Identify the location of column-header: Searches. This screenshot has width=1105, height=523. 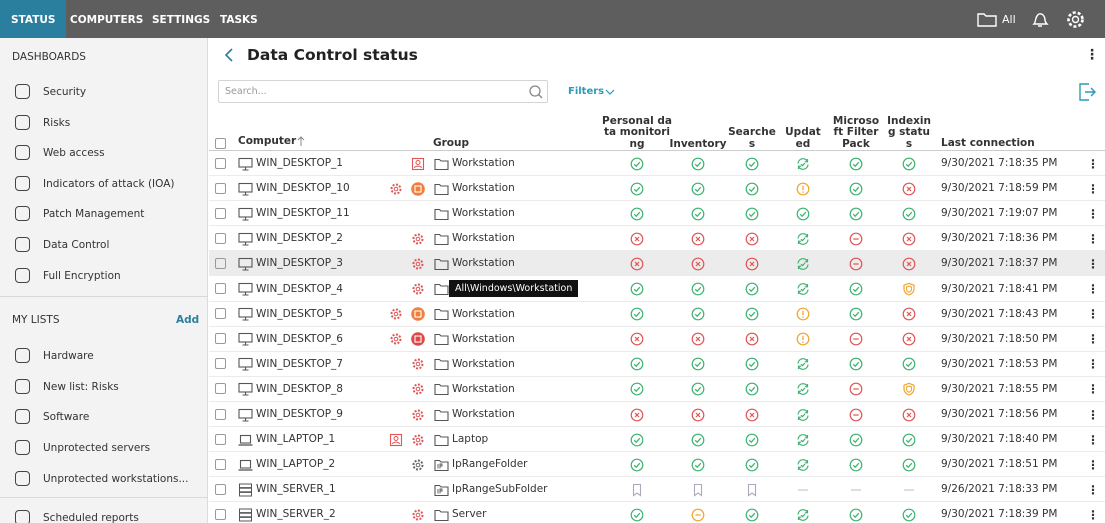
(752, 138).